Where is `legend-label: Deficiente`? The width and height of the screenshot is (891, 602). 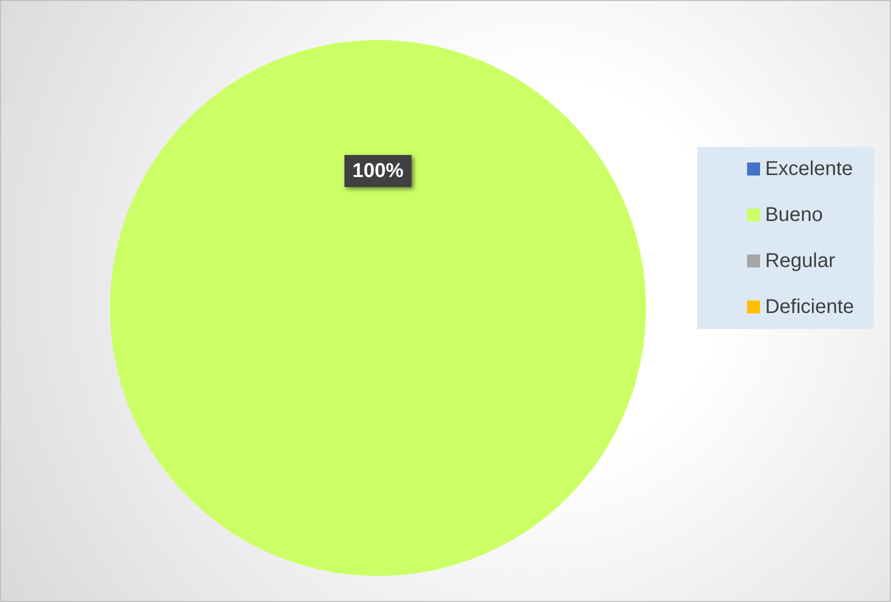 legend-label: Deficiente is located at coordinates (809, 307).